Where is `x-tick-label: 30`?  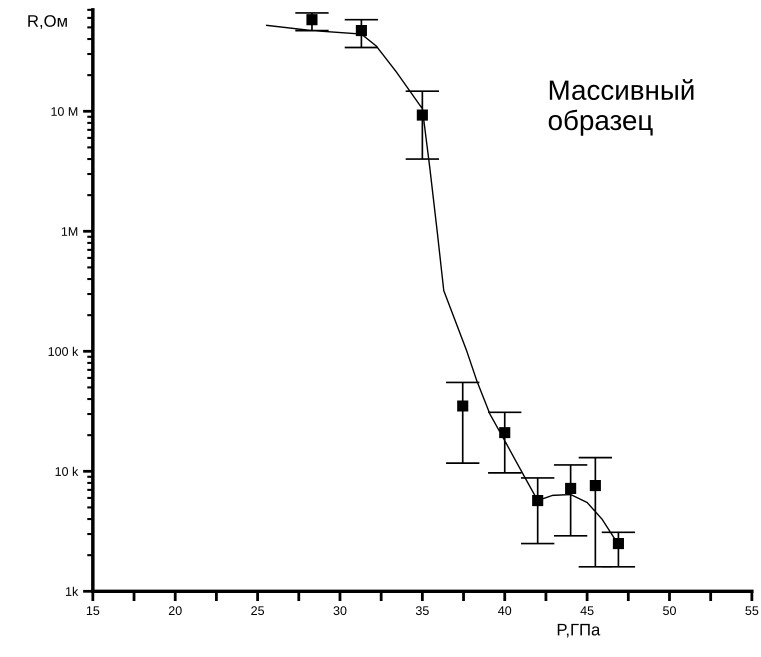
x-tick-label: 30 is located at coordinates (340, 611).